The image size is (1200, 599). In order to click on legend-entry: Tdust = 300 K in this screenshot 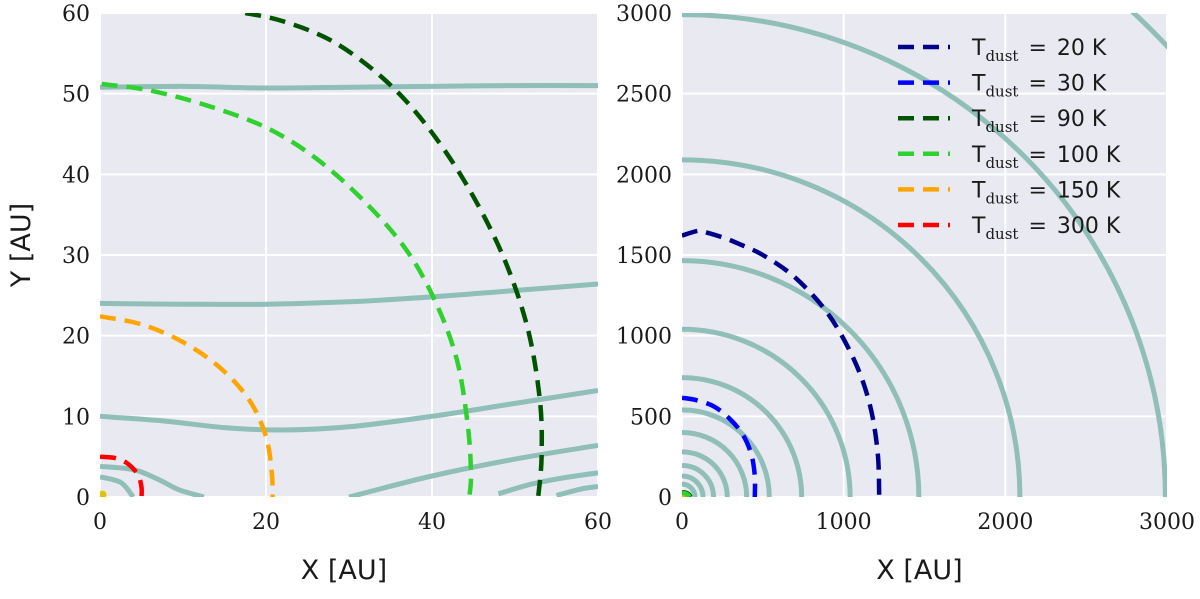, I will do `click(1046, 228)`.